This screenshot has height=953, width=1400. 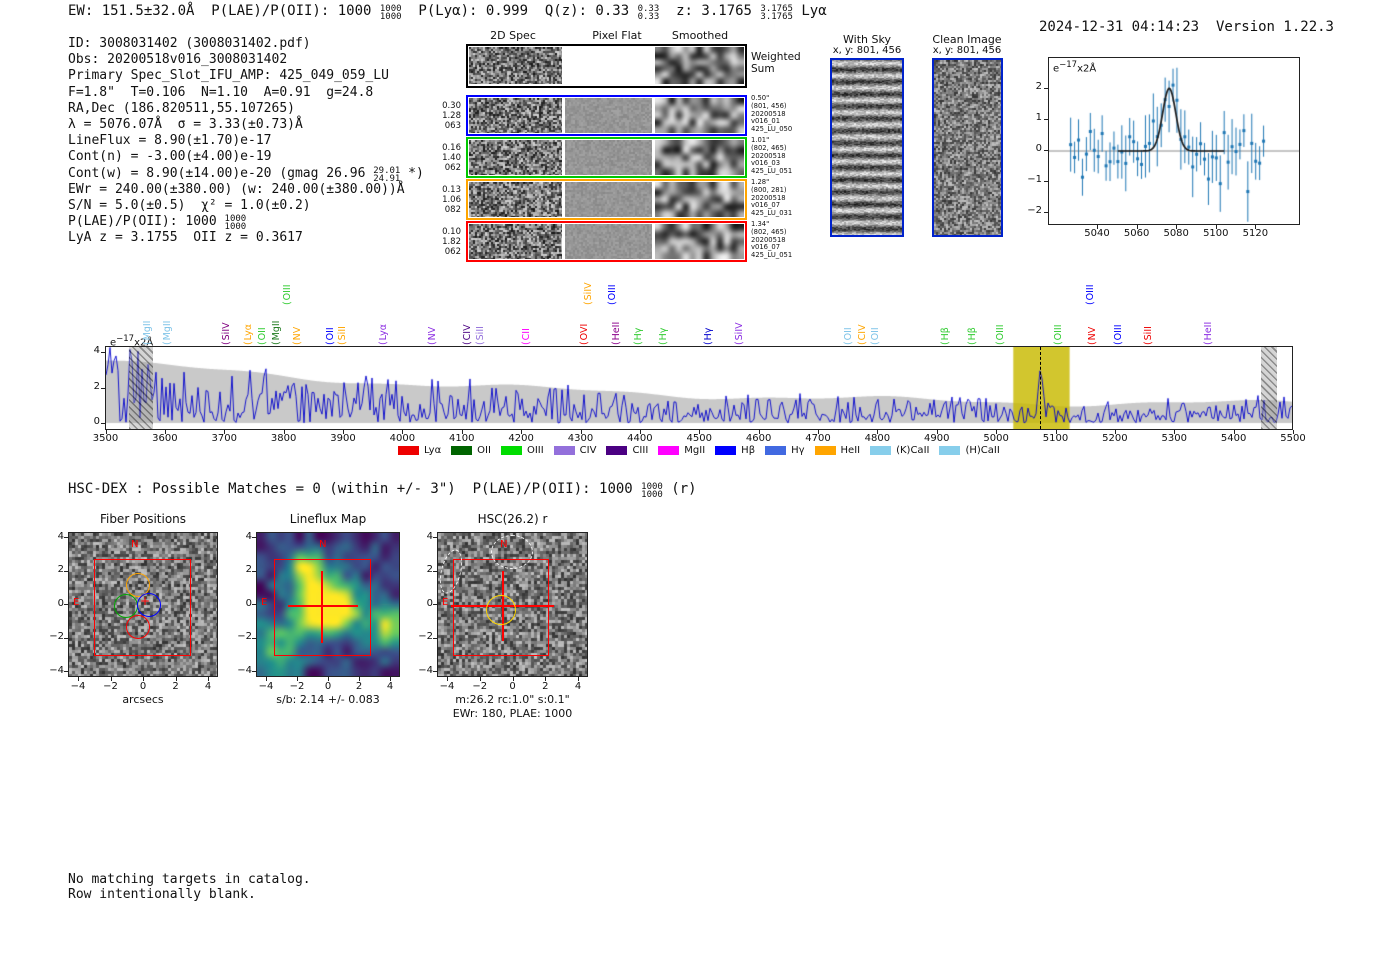 What do you see at coordinates (760, 224) in the screenshot?
I see `label-line: 1.34"` at bounding box center [760, 224].